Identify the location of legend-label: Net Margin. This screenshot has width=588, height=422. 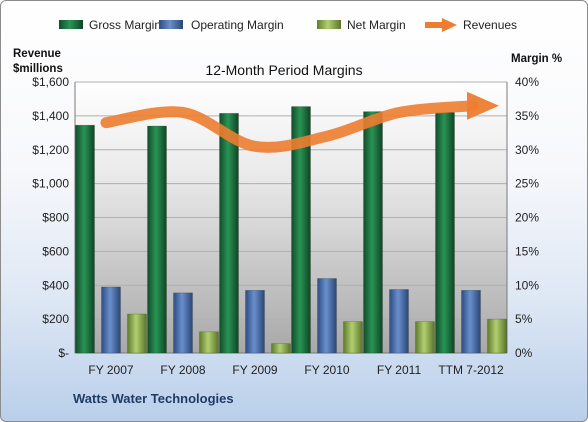
(376, 25).